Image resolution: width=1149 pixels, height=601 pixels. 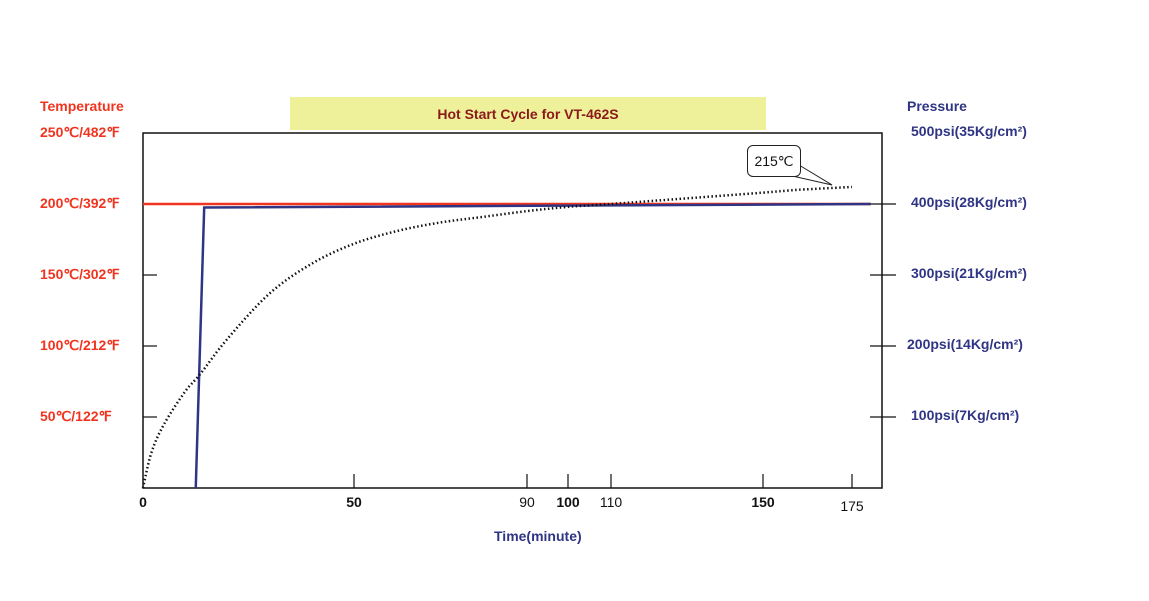 I want to click on x-tick-label: 175, so click(x=852, y=506).